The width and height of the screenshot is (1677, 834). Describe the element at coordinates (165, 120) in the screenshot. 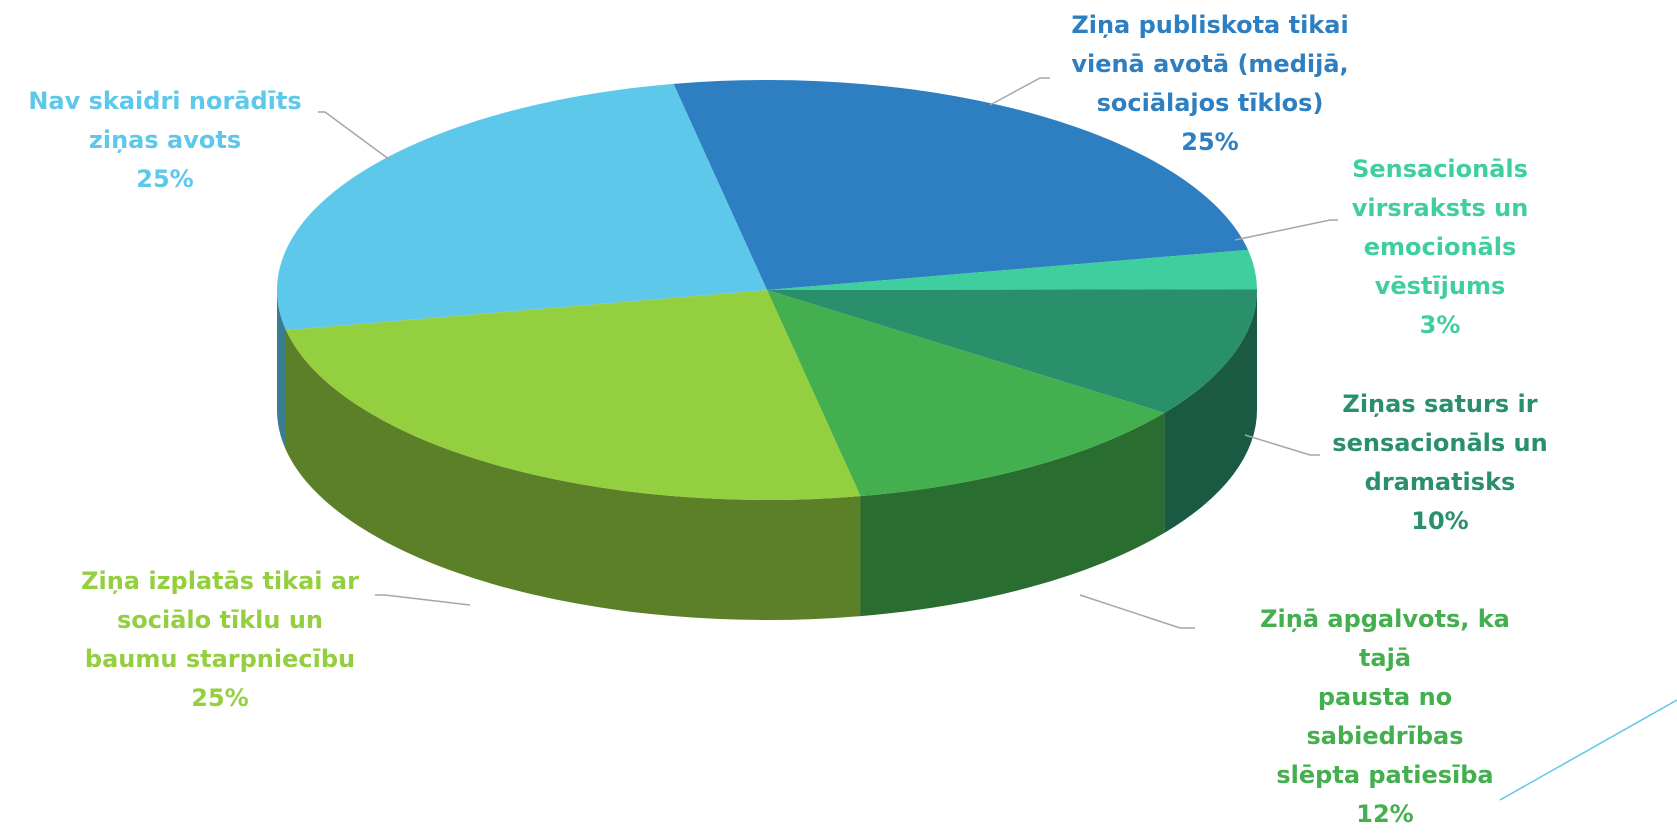

I see `category-label: Nav skaidri norādīts ziņas avots` at that location.